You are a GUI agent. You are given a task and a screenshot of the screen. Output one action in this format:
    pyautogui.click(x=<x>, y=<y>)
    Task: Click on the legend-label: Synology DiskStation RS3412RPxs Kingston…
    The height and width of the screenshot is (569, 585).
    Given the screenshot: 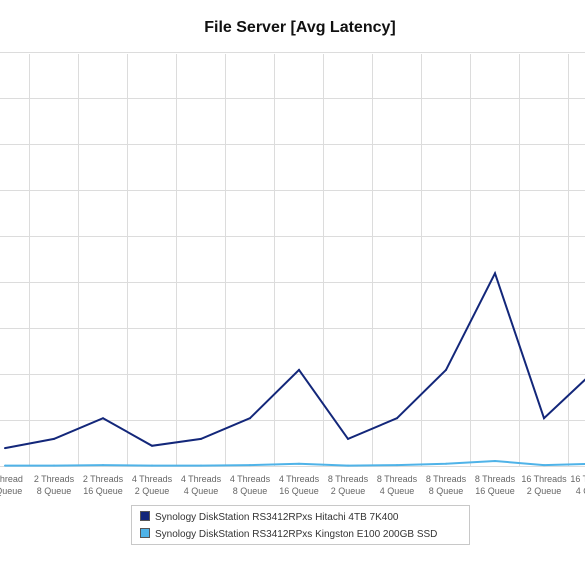 What is the action you would take?
    pyautogui.click(x=296, y=534)
    